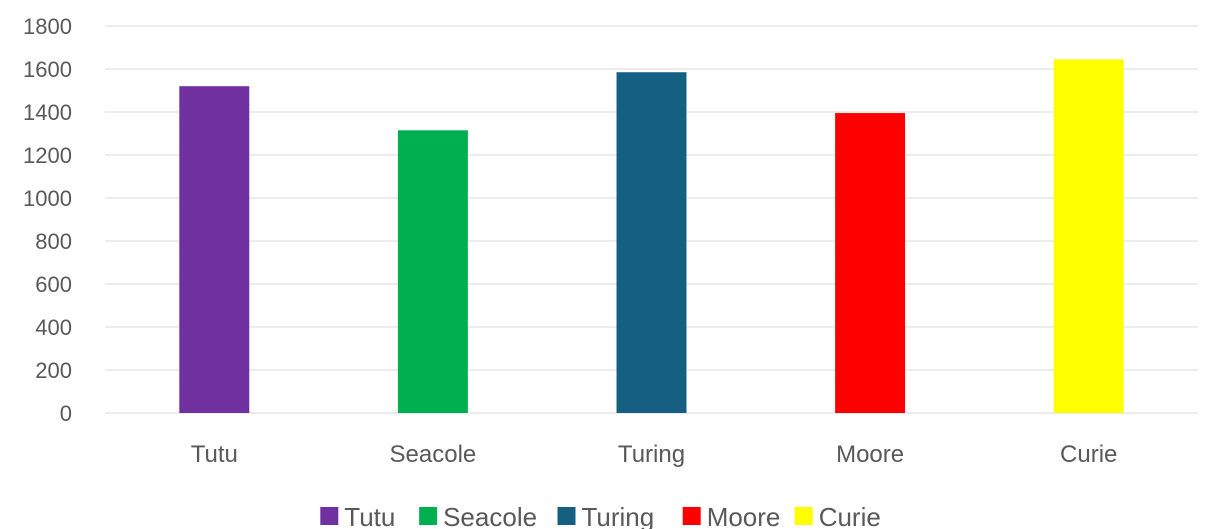 Image resolution: width=1205 pixels, height=529 pixels. Describe the element at coordinates (618, 515) in the screenshot. I see `legend-label-turing: Turing` at that location.